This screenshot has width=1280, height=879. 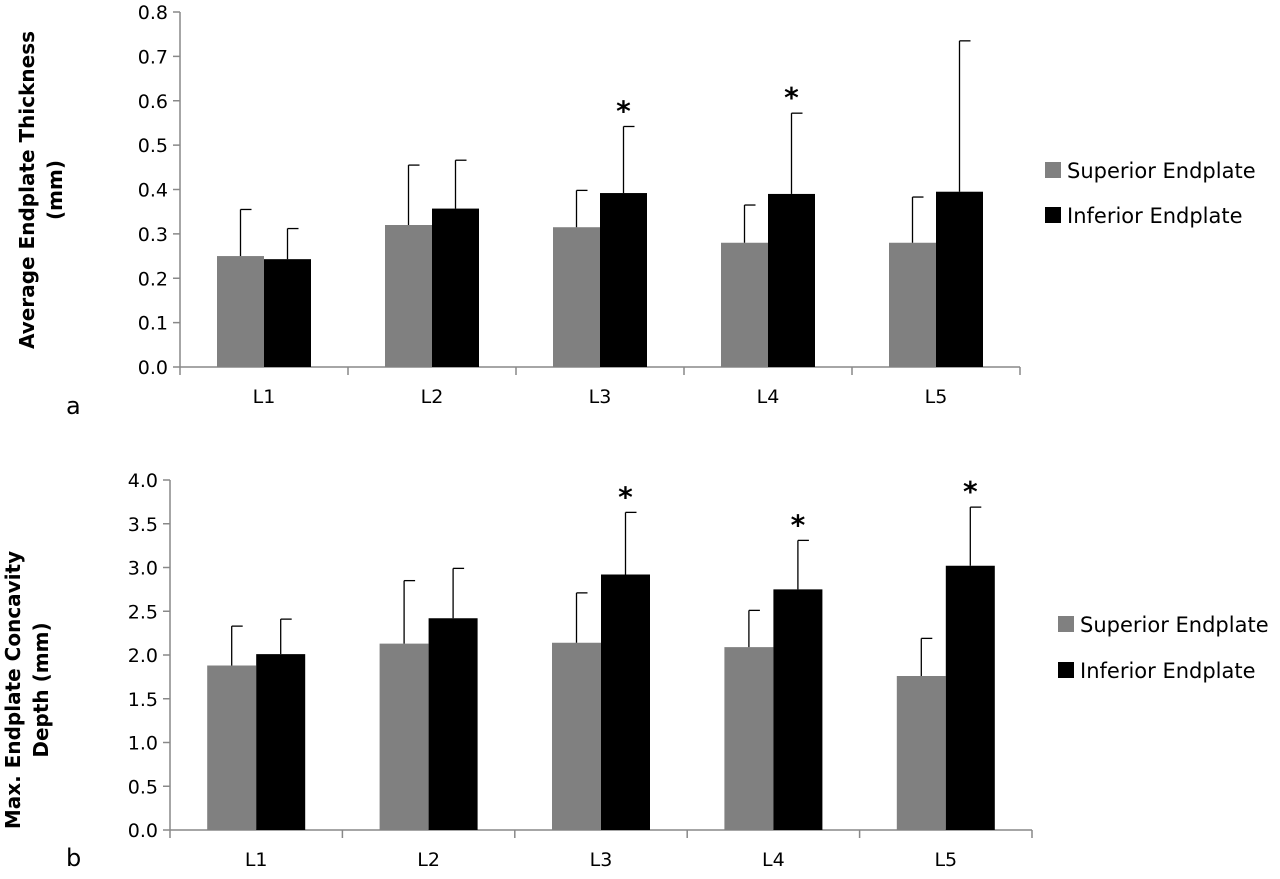 What do you see at coordinates (73, 406) in the screenshot?
I see `panel-label: a` at bounding box center [73, 406].